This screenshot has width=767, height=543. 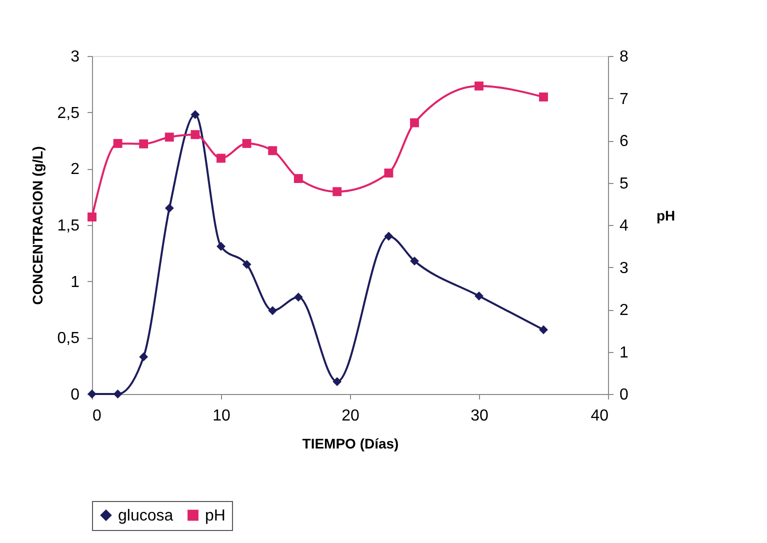 What do you see at coordinates (68, 339) in the screenshot?
I see `y-tick-label: 0,5` at bounding box center [68, 339].